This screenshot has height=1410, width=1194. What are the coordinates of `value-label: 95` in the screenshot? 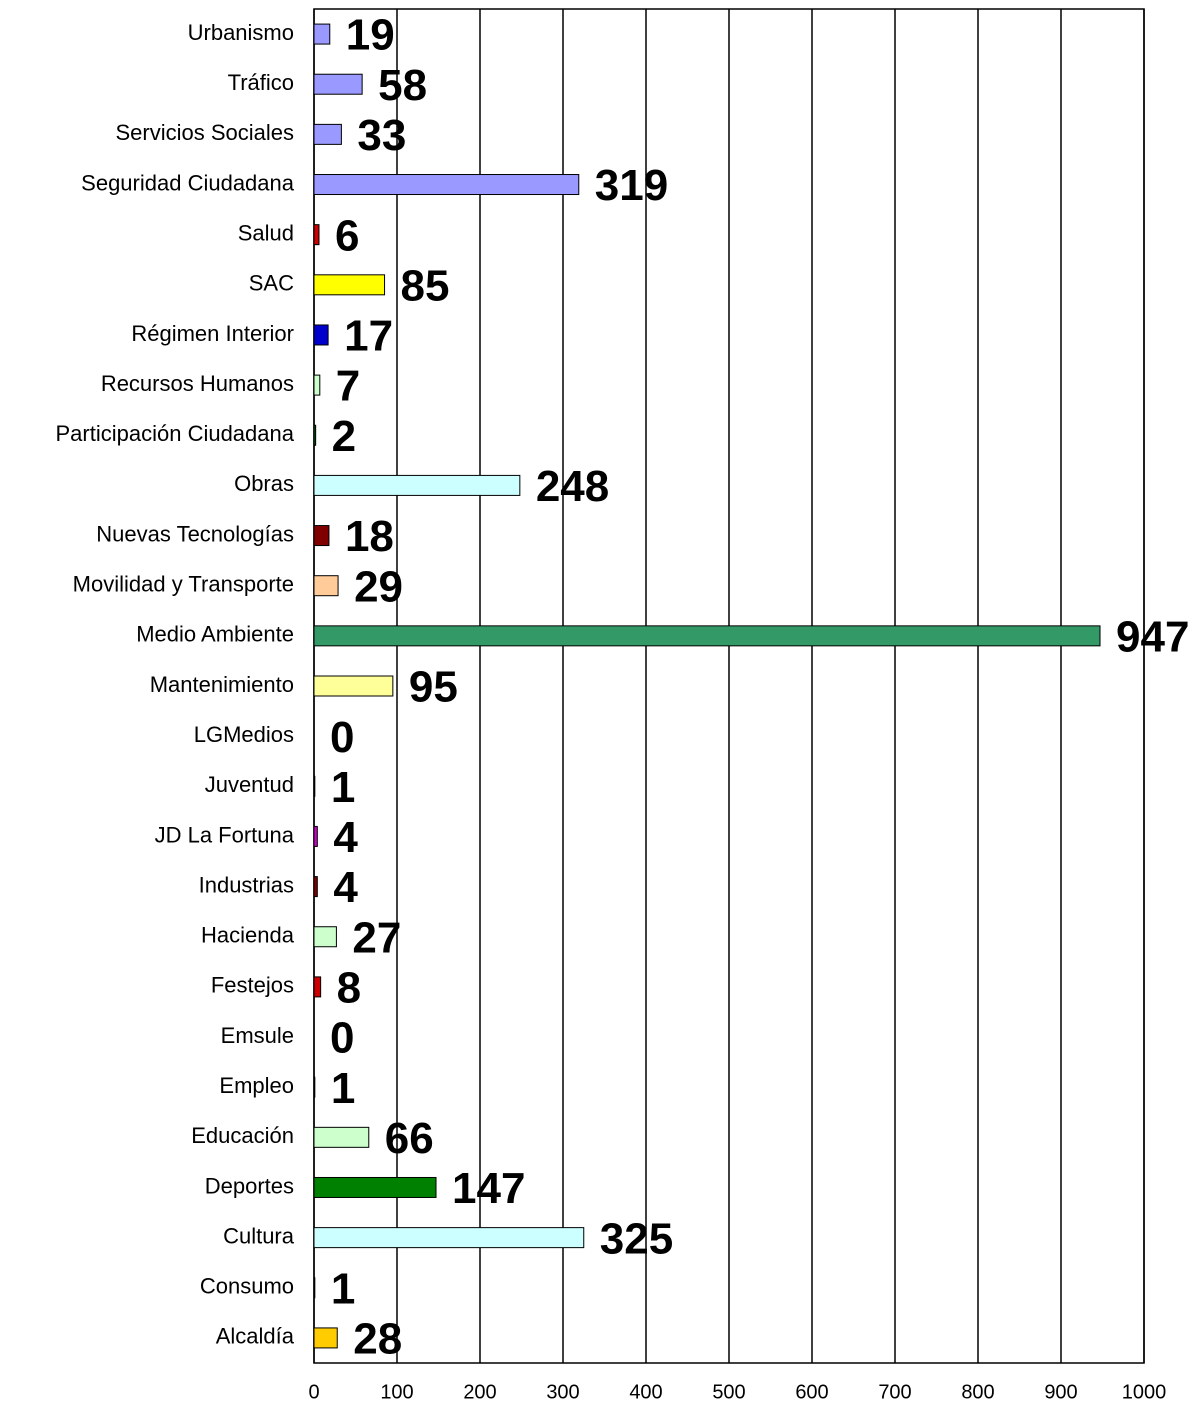 It's located at (433, 687).